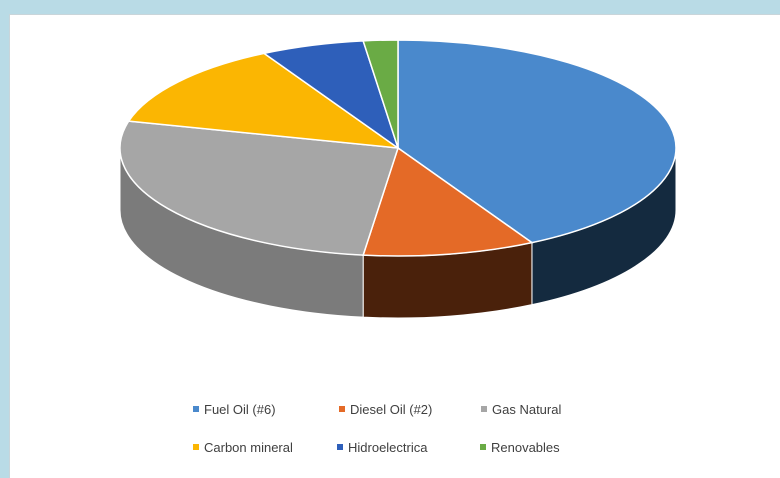 Image resolution: width=780 pixels, height=478 pixels. Describe the element at coordinates (391, 409) in the screenshot. I see `legend-label-diesel-oil-2: Diesel Oil (#2)` at that location.